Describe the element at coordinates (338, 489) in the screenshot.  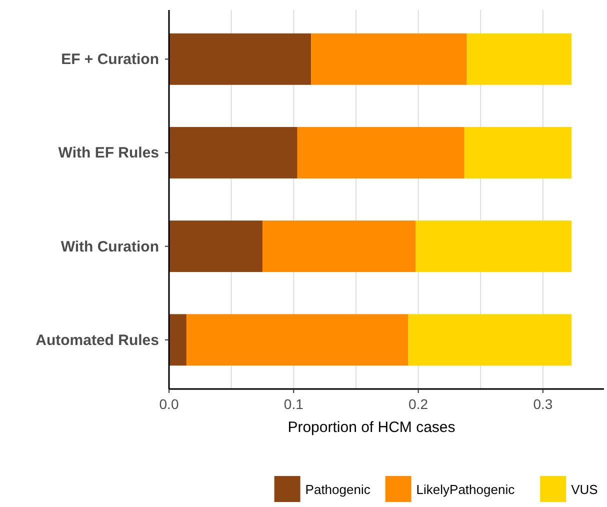
I see `legend-label: Pathogenic` at that location.